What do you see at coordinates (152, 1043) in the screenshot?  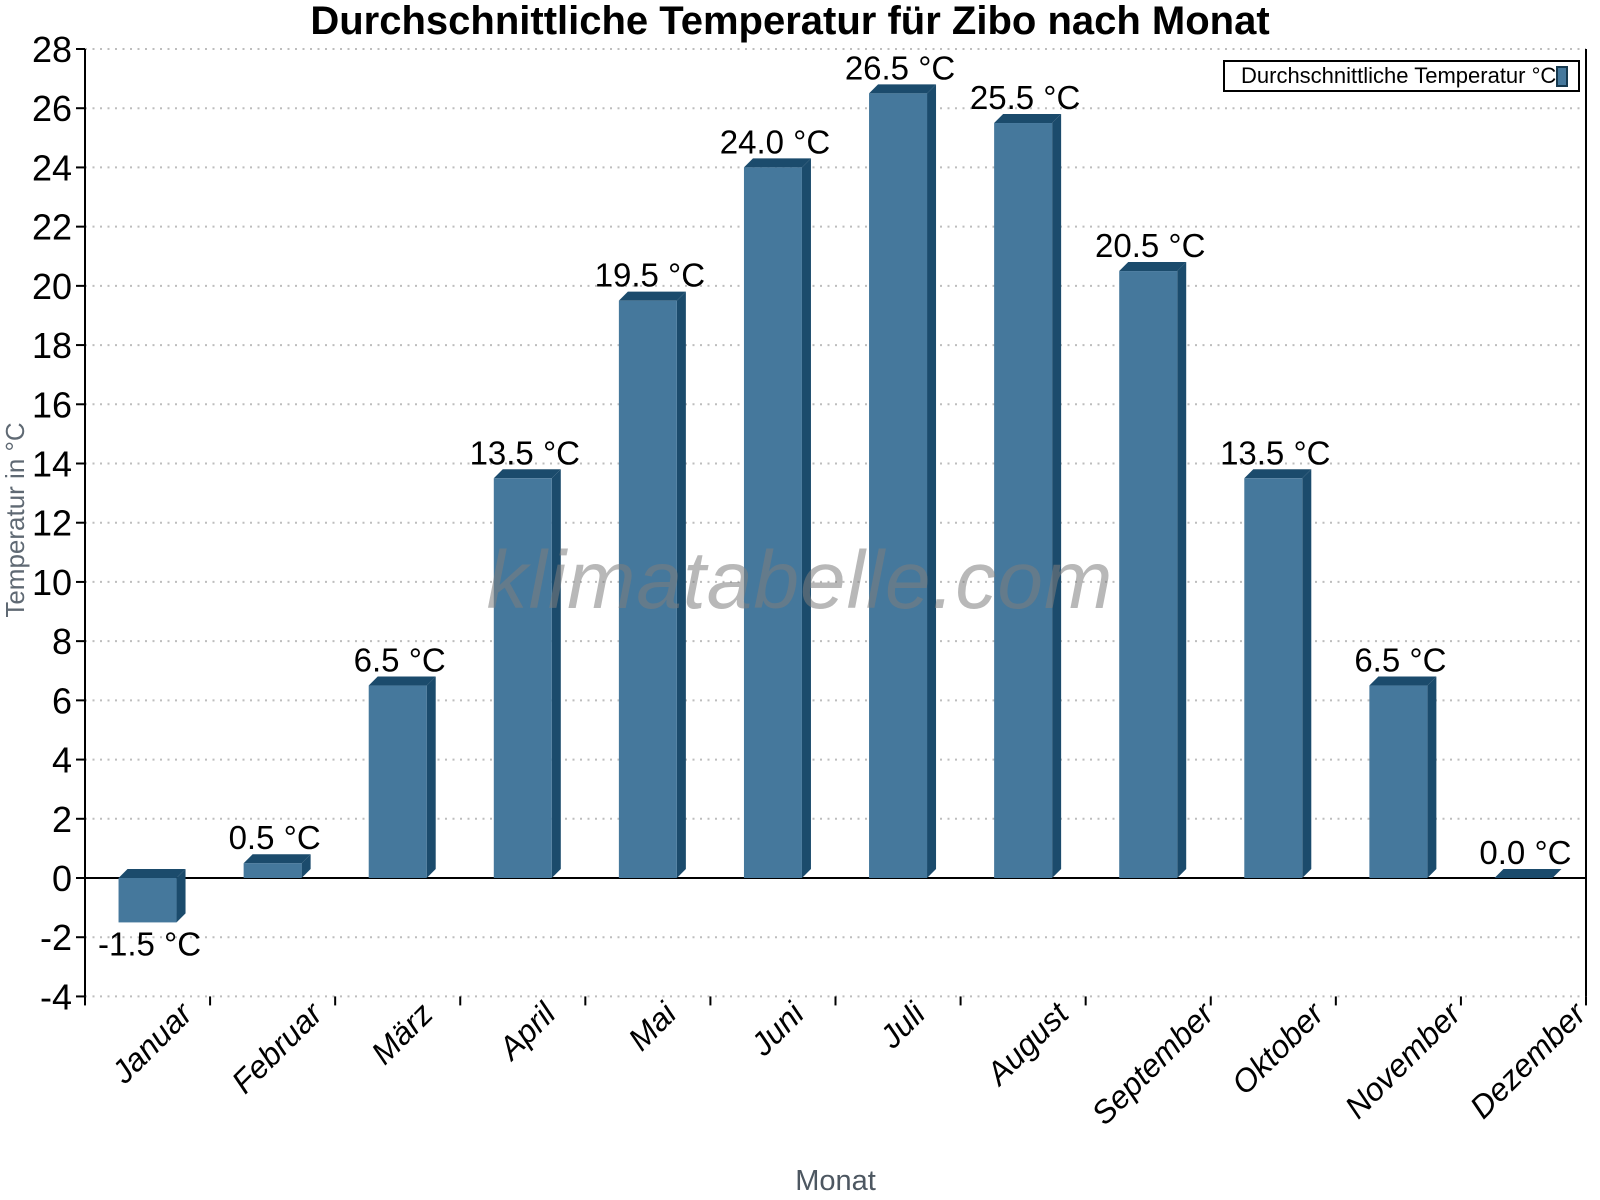 I see `month-label-januar: Januar` at bounding box center [152, 1043].